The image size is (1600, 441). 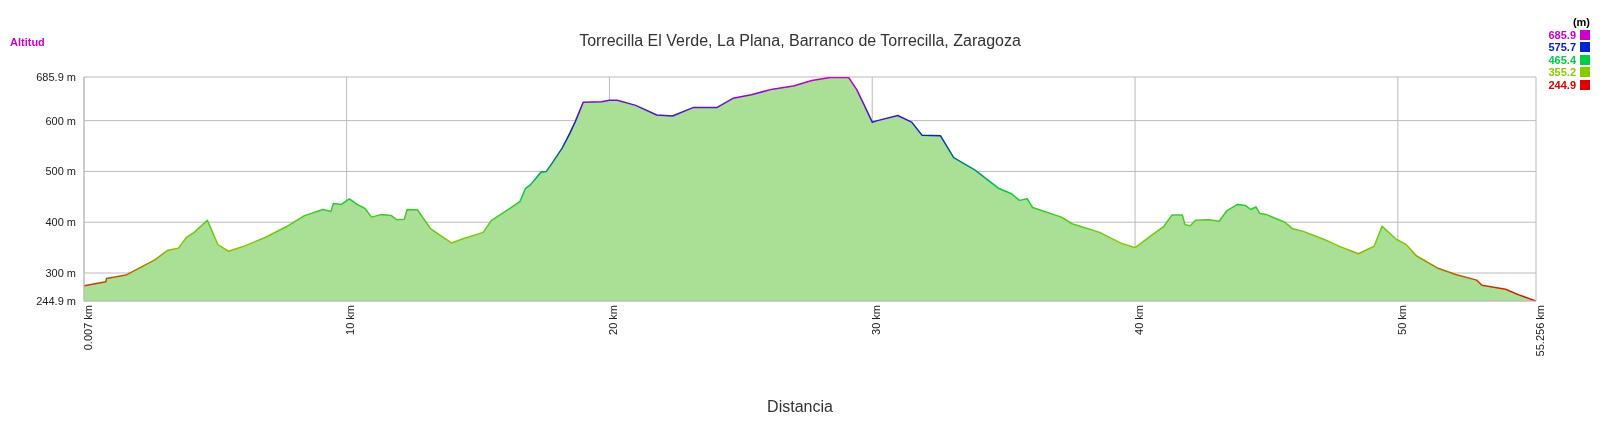 What do you see at coordinates (60, 171) in the screenshot?
I see `y-tick-label: 500 m` at bounding box center [60, 171].